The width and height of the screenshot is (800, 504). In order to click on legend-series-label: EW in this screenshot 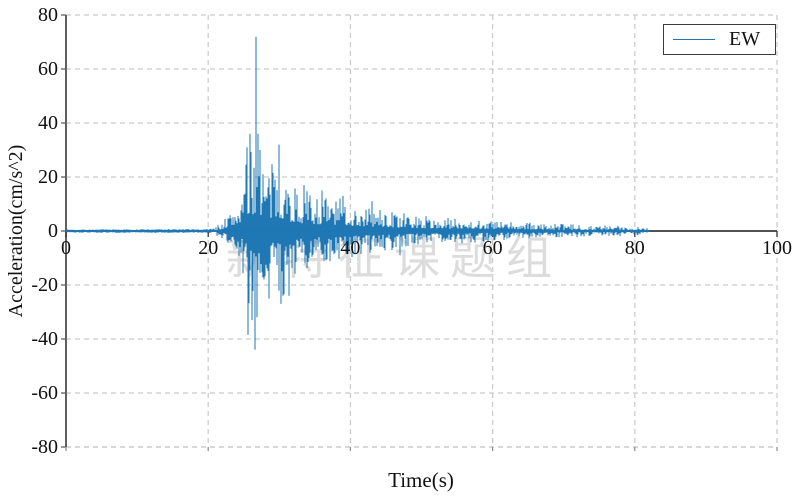, I will do `click(745, 39)`.